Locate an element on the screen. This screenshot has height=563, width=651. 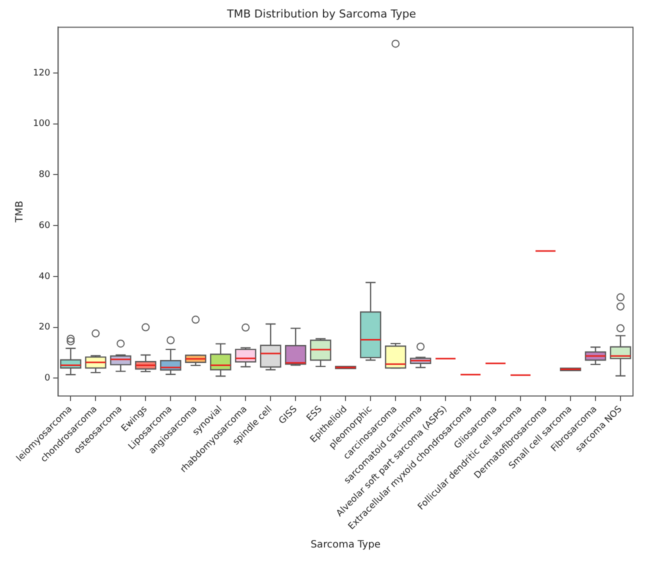
y-tick-label: 20 is located at coordinates (44, 327).